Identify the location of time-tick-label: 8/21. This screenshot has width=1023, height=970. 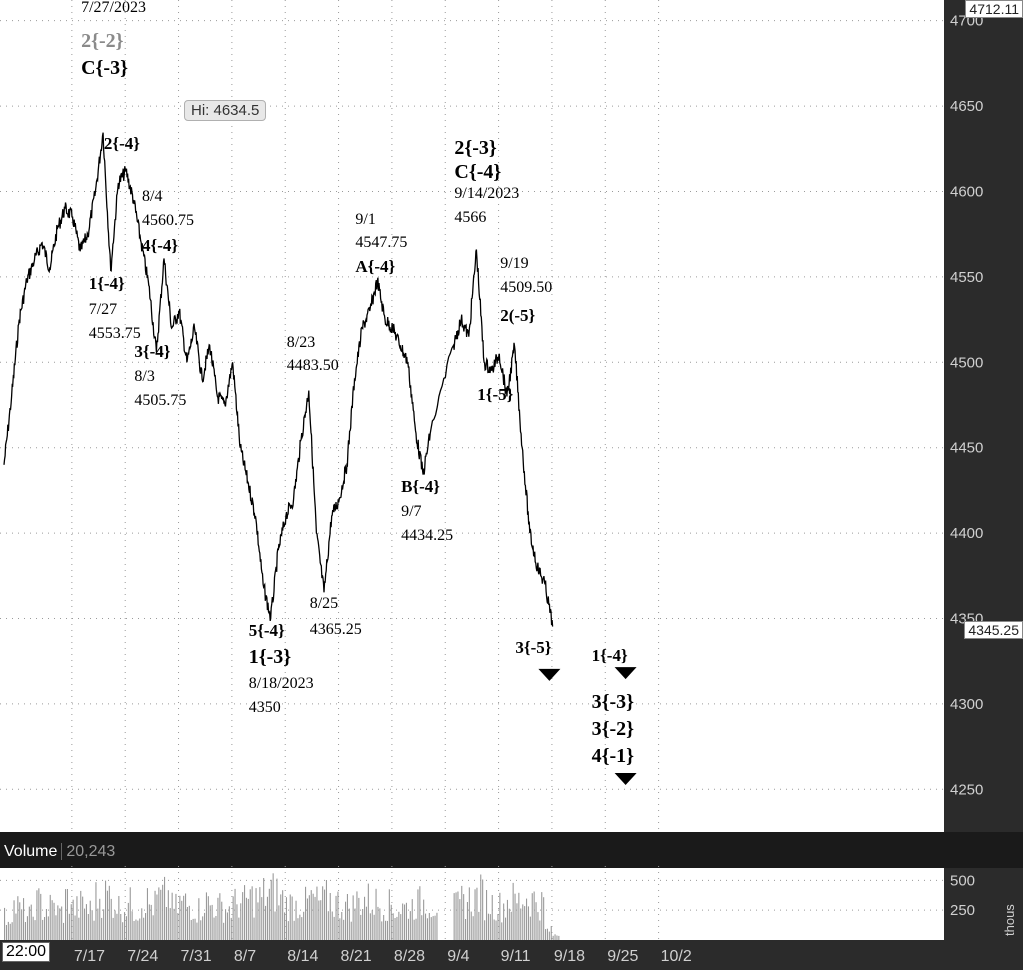
(356, 956).